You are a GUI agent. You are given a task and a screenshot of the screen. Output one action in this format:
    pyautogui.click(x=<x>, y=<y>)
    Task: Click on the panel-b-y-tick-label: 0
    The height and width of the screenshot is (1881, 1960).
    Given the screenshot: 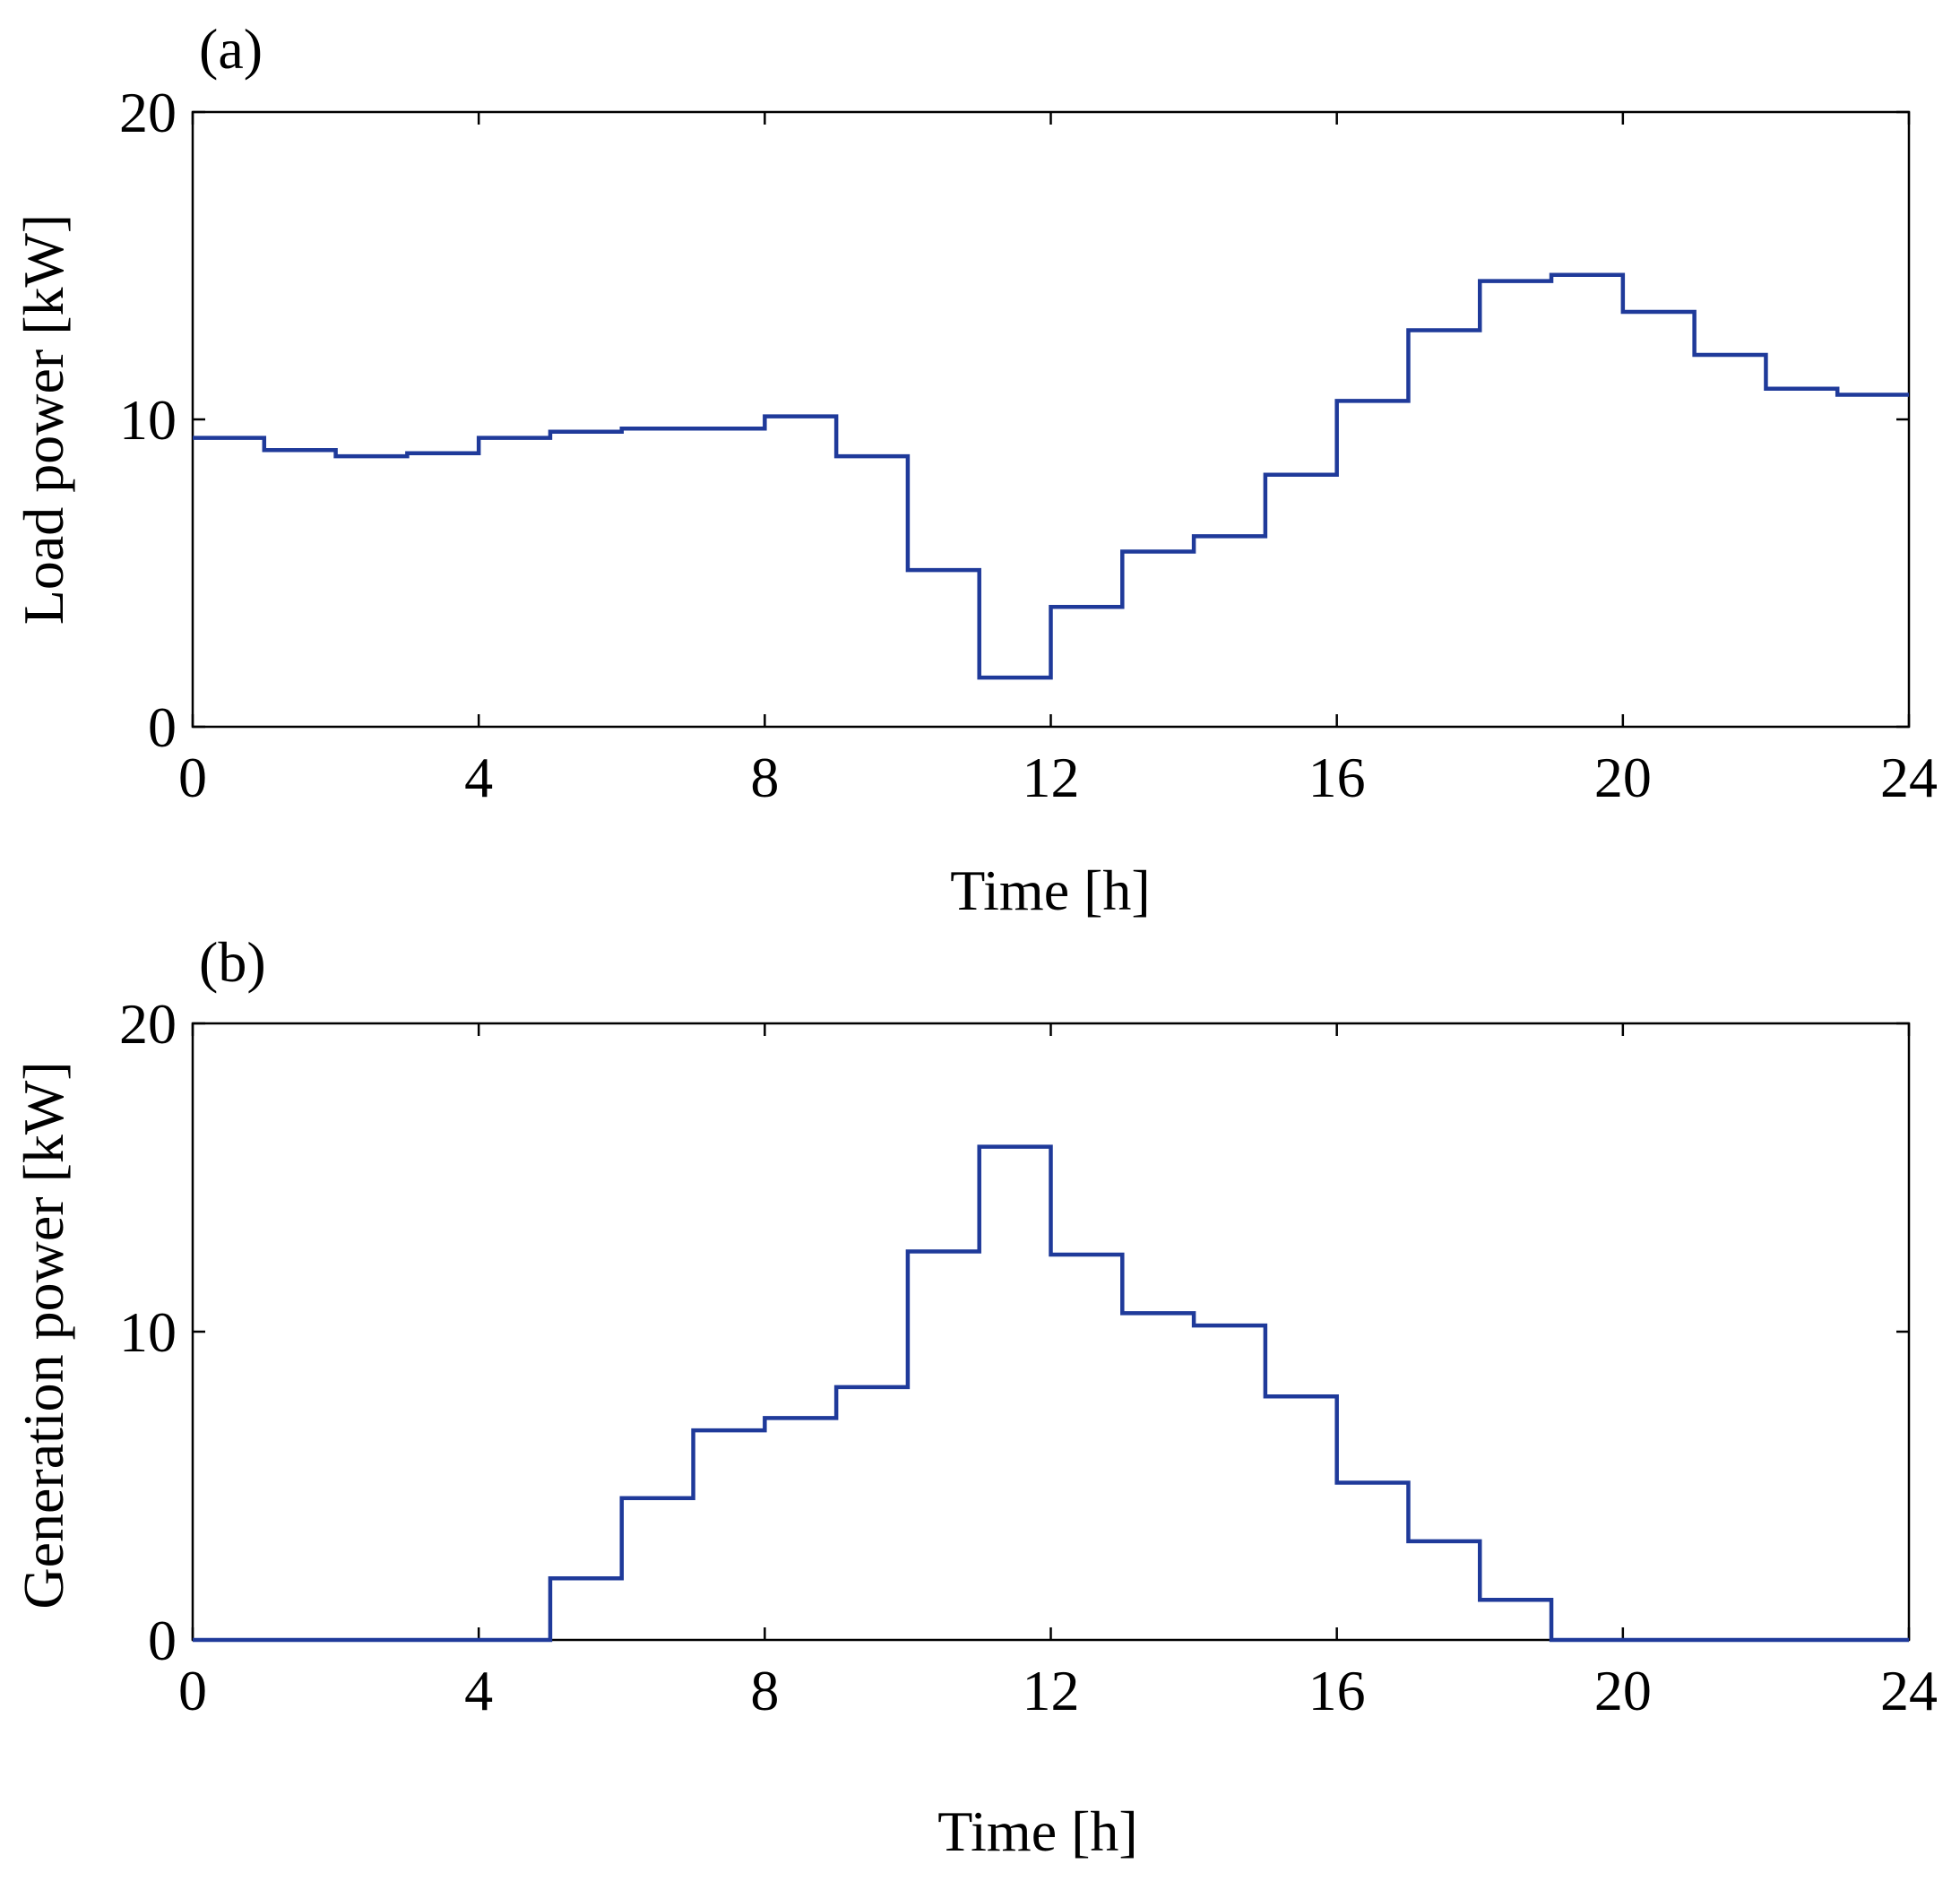 What is the action you would take?
    pyautogui.click(x=162, y=1640)
    